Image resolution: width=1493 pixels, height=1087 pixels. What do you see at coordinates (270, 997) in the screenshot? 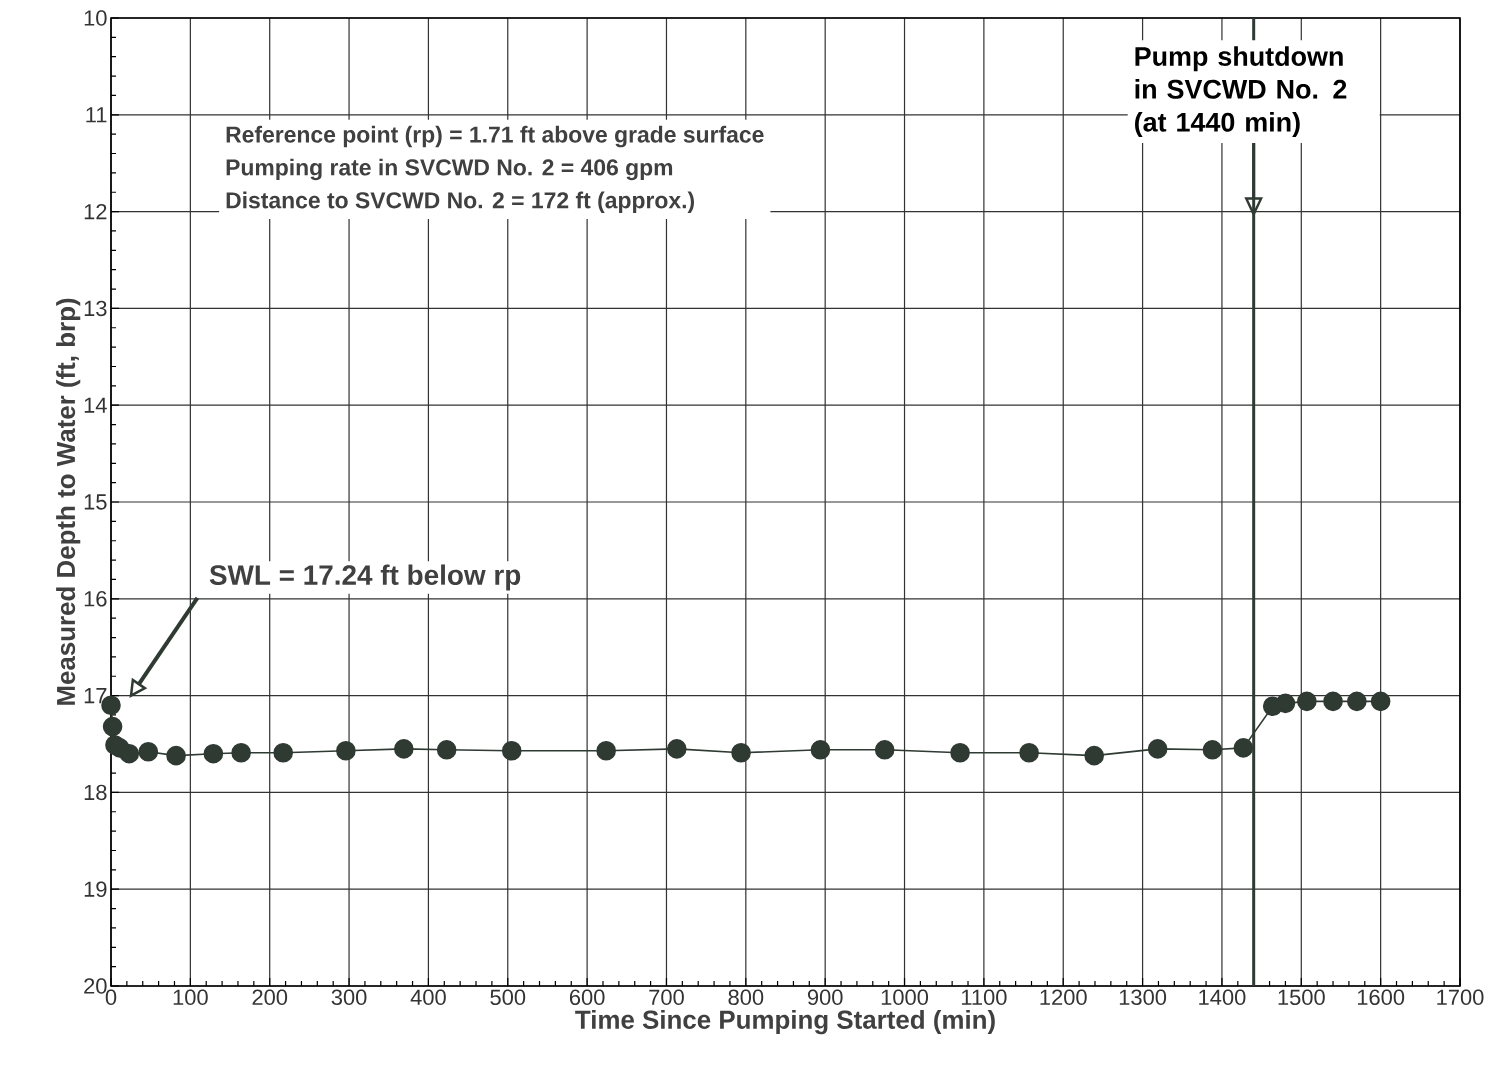
I see `x-tick-label: 200` at bounding box center [270, 997].